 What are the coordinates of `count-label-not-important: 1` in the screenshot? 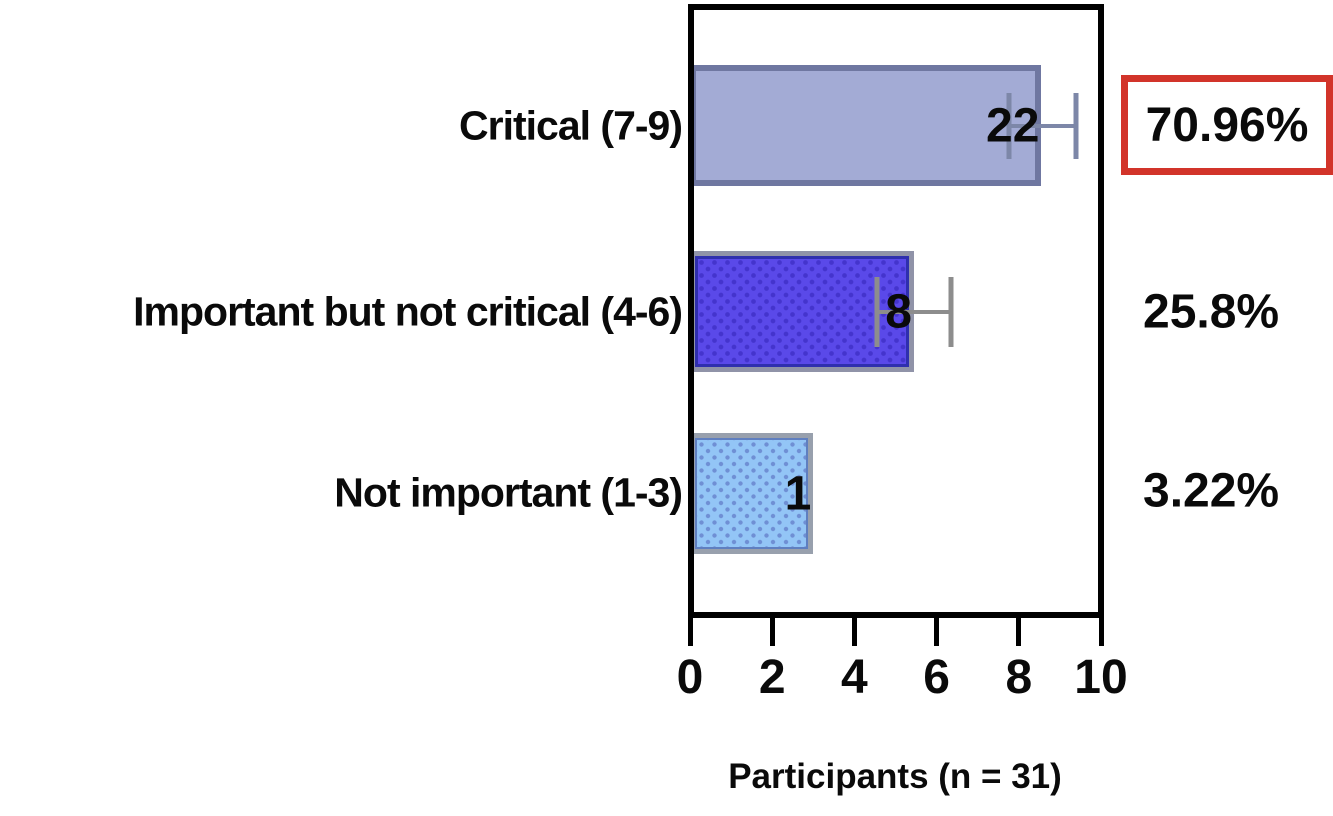 It's located at (798, 493).